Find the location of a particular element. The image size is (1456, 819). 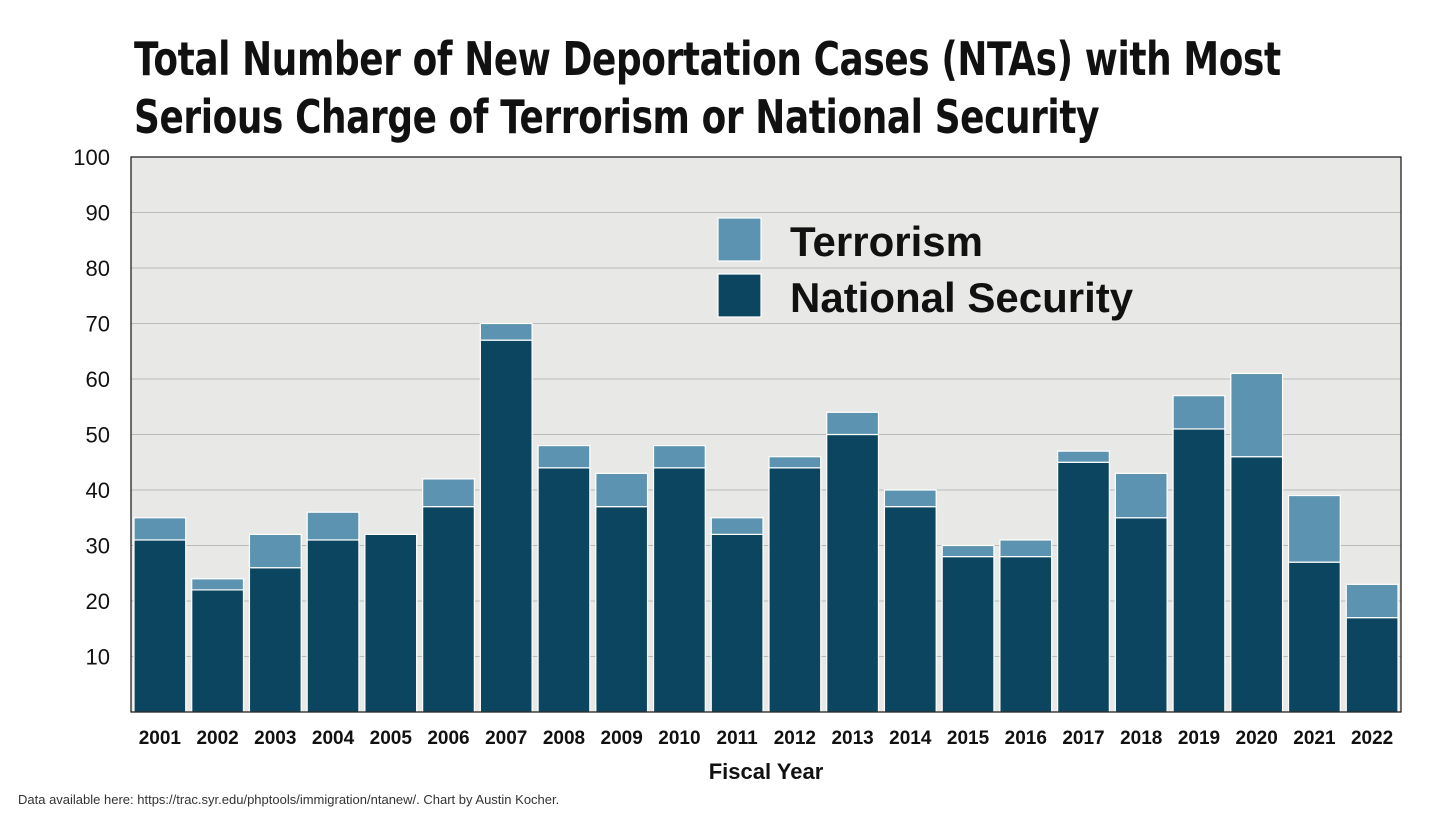

bar-terrorism-2006 is located at coordinates (448, 493).